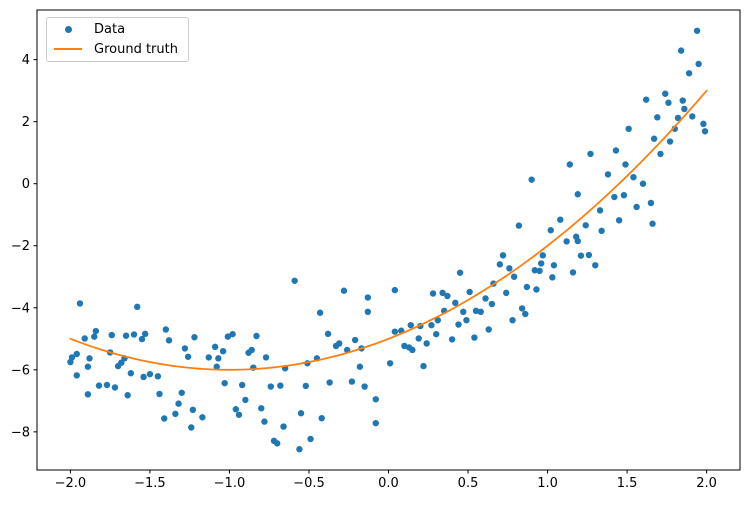  What do you see at coordinates (110, 30) in the screenshot?
I see `legend-label-data: Data` at bounding box center [110, 30].